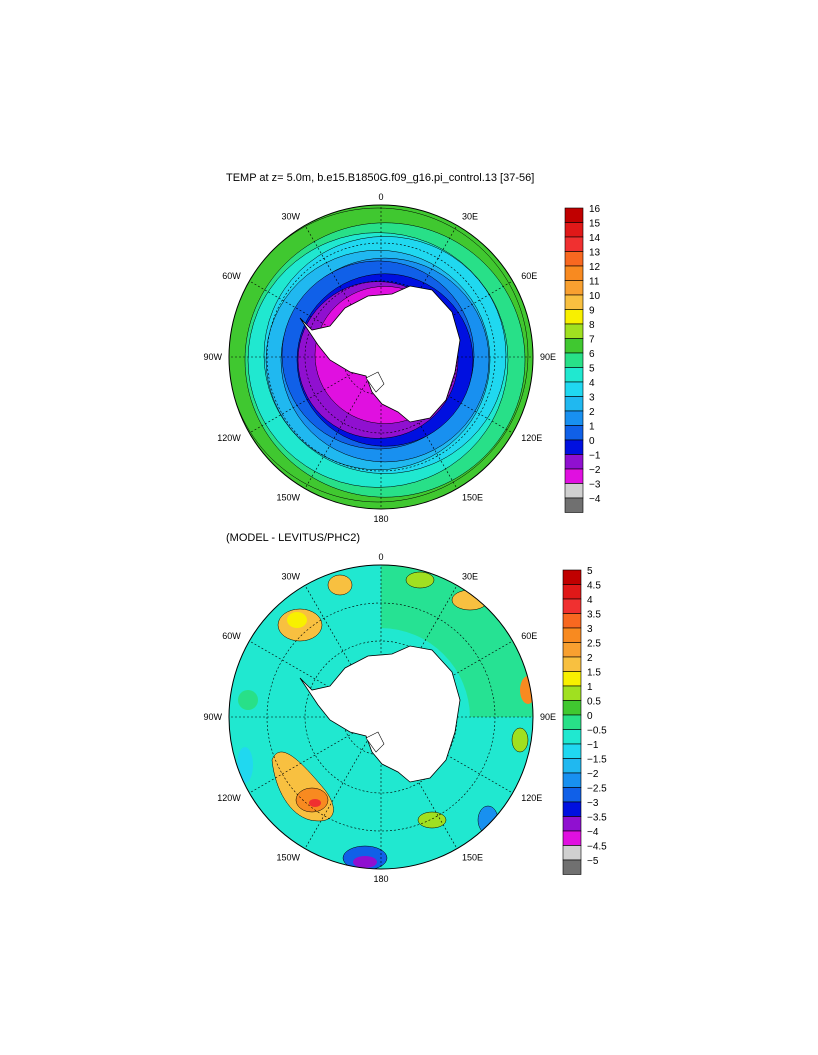 The image size is (818, 1055). What do you see at coordinates (595, 253) in the screenshot?
I see `colorbar-label: 13` at bounding box center [595, 253].